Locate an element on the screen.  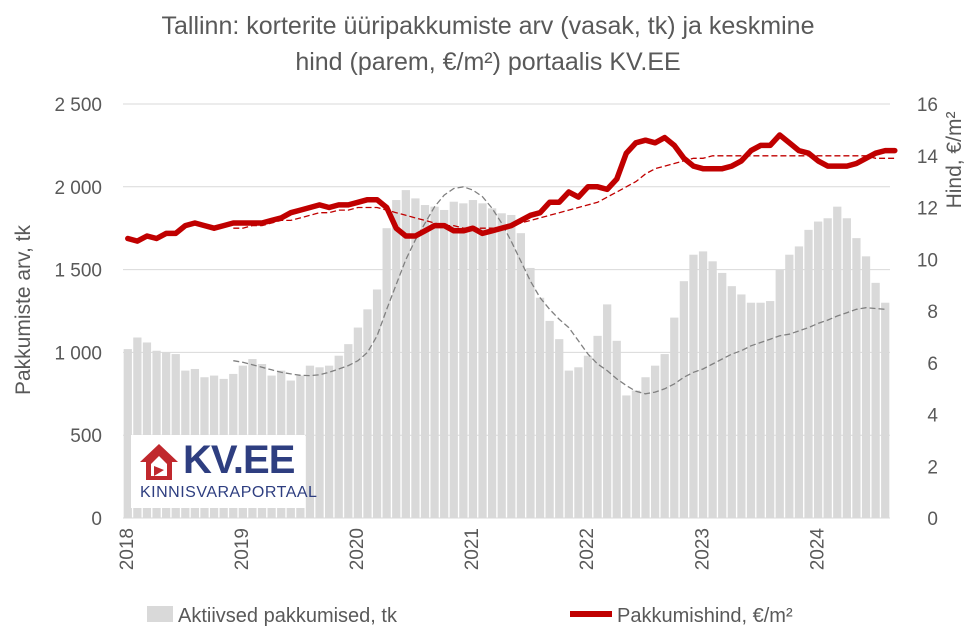
logo-brand: KV.EE is located at coordinates (239, 460).